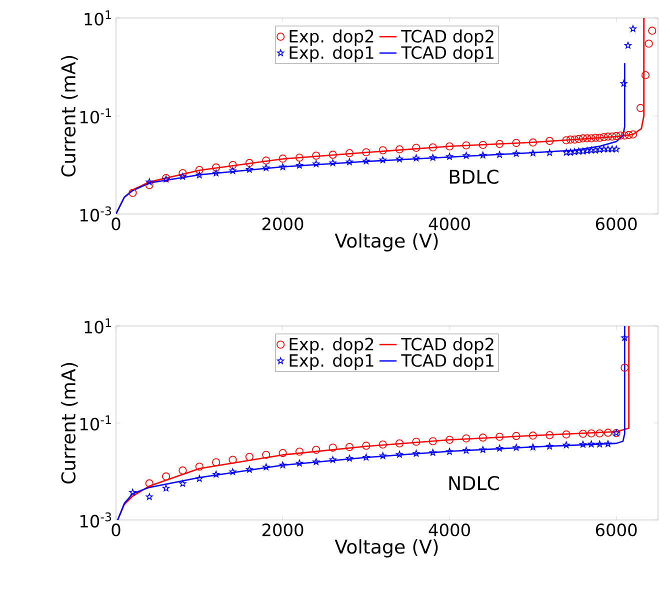 This screenshot has height=604, width=670. I want to click on y-axis-title: Current (mA), so click(69, 423).